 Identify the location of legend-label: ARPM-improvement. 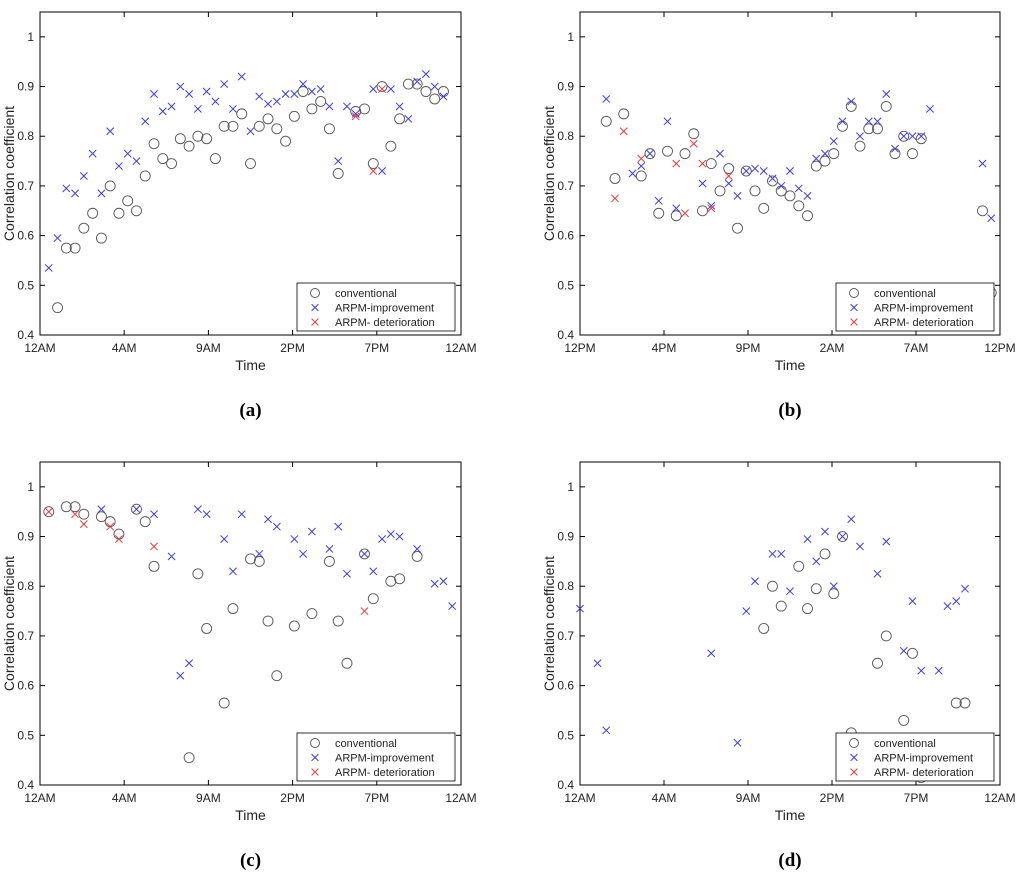
(384, 759).